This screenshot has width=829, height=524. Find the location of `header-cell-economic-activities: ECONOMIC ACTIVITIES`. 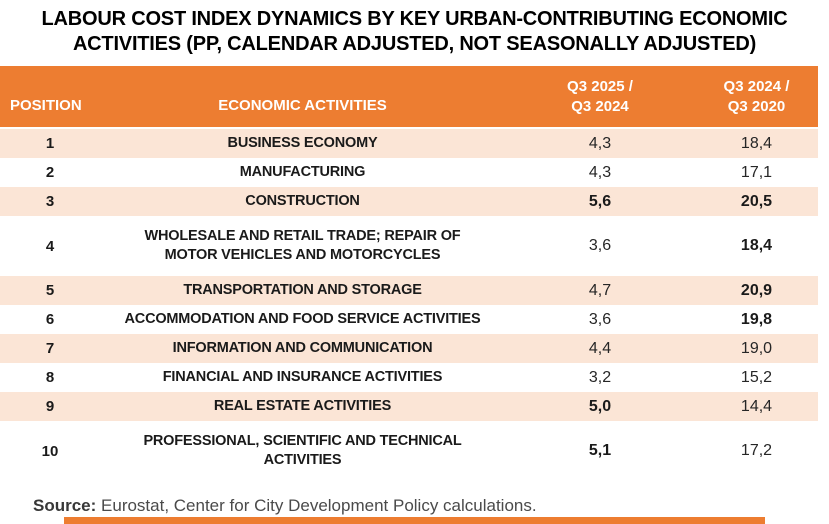

header-cell-economic-activities: ECONOMIC ACTIVITIES is located at coordinates (302, 105).